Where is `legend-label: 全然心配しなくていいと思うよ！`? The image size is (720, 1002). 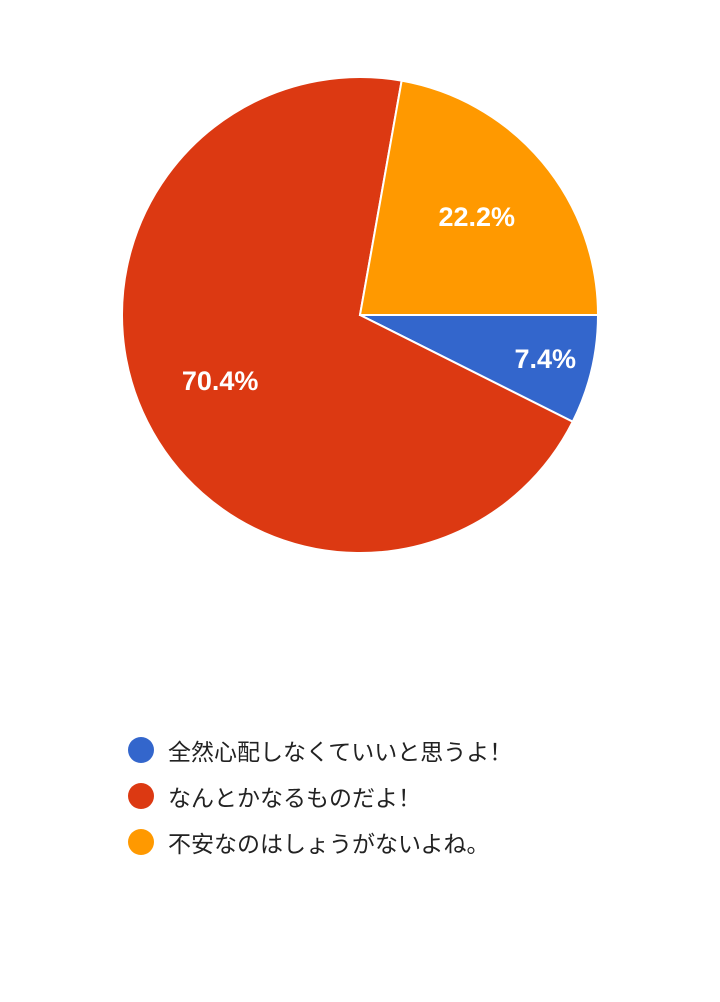
legend-label: 全然心配しなくていいと思うよ！ is located at coordinates (340, 753).